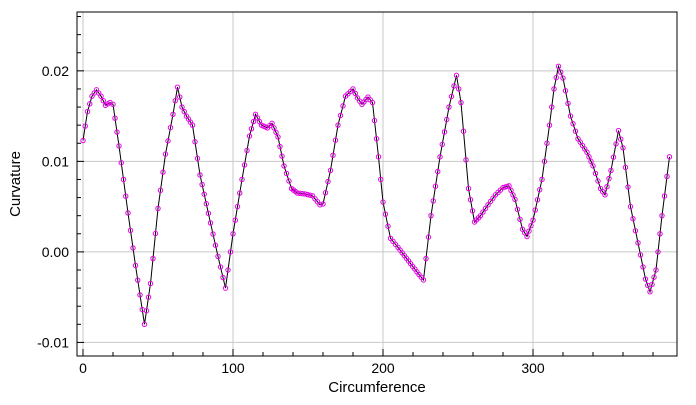  What do you see at coordinates (55, 161) in the screenshot?
I see `y-tick-label: 0.01` at bounding box center [55, 161].